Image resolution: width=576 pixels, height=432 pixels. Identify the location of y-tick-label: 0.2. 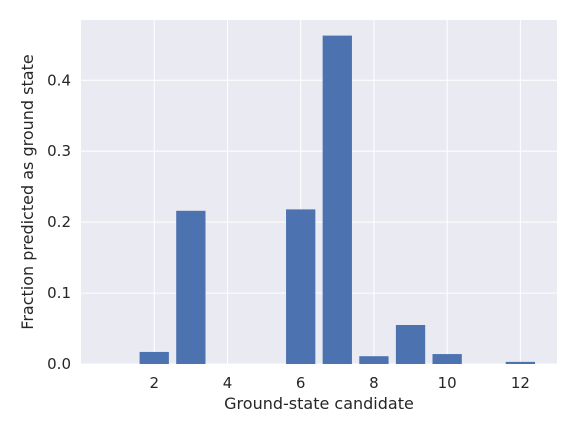
(59, 222).